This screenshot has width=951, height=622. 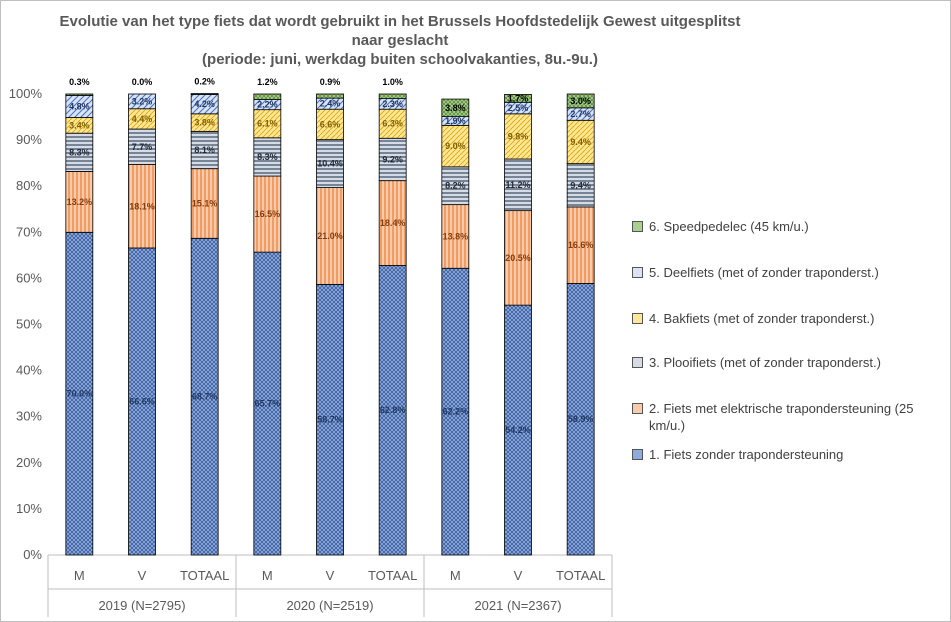 What do you see at coordinates (455, 121) in the screenshot?
I see `data-label: 1.9%` at bounding box center [455, 121].